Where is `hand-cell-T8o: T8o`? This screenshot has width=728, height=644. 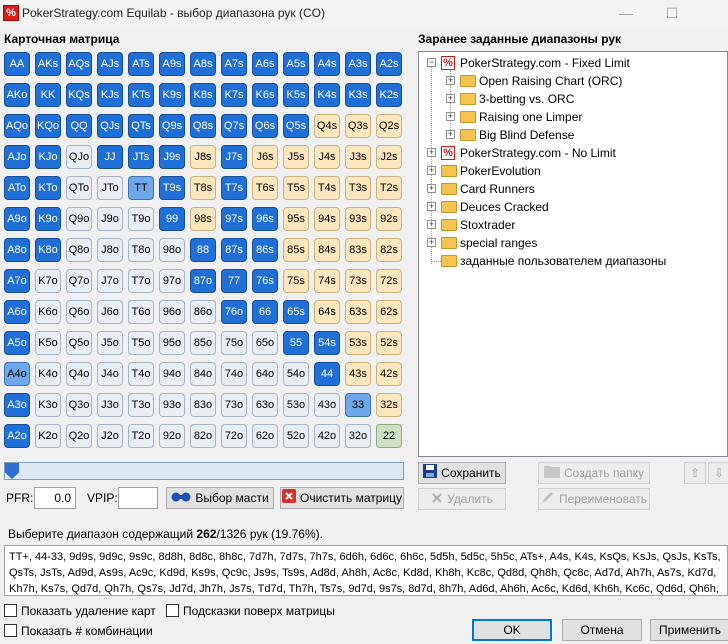 hand-cell-T8o: T8o is located at coordinates (141, 250).